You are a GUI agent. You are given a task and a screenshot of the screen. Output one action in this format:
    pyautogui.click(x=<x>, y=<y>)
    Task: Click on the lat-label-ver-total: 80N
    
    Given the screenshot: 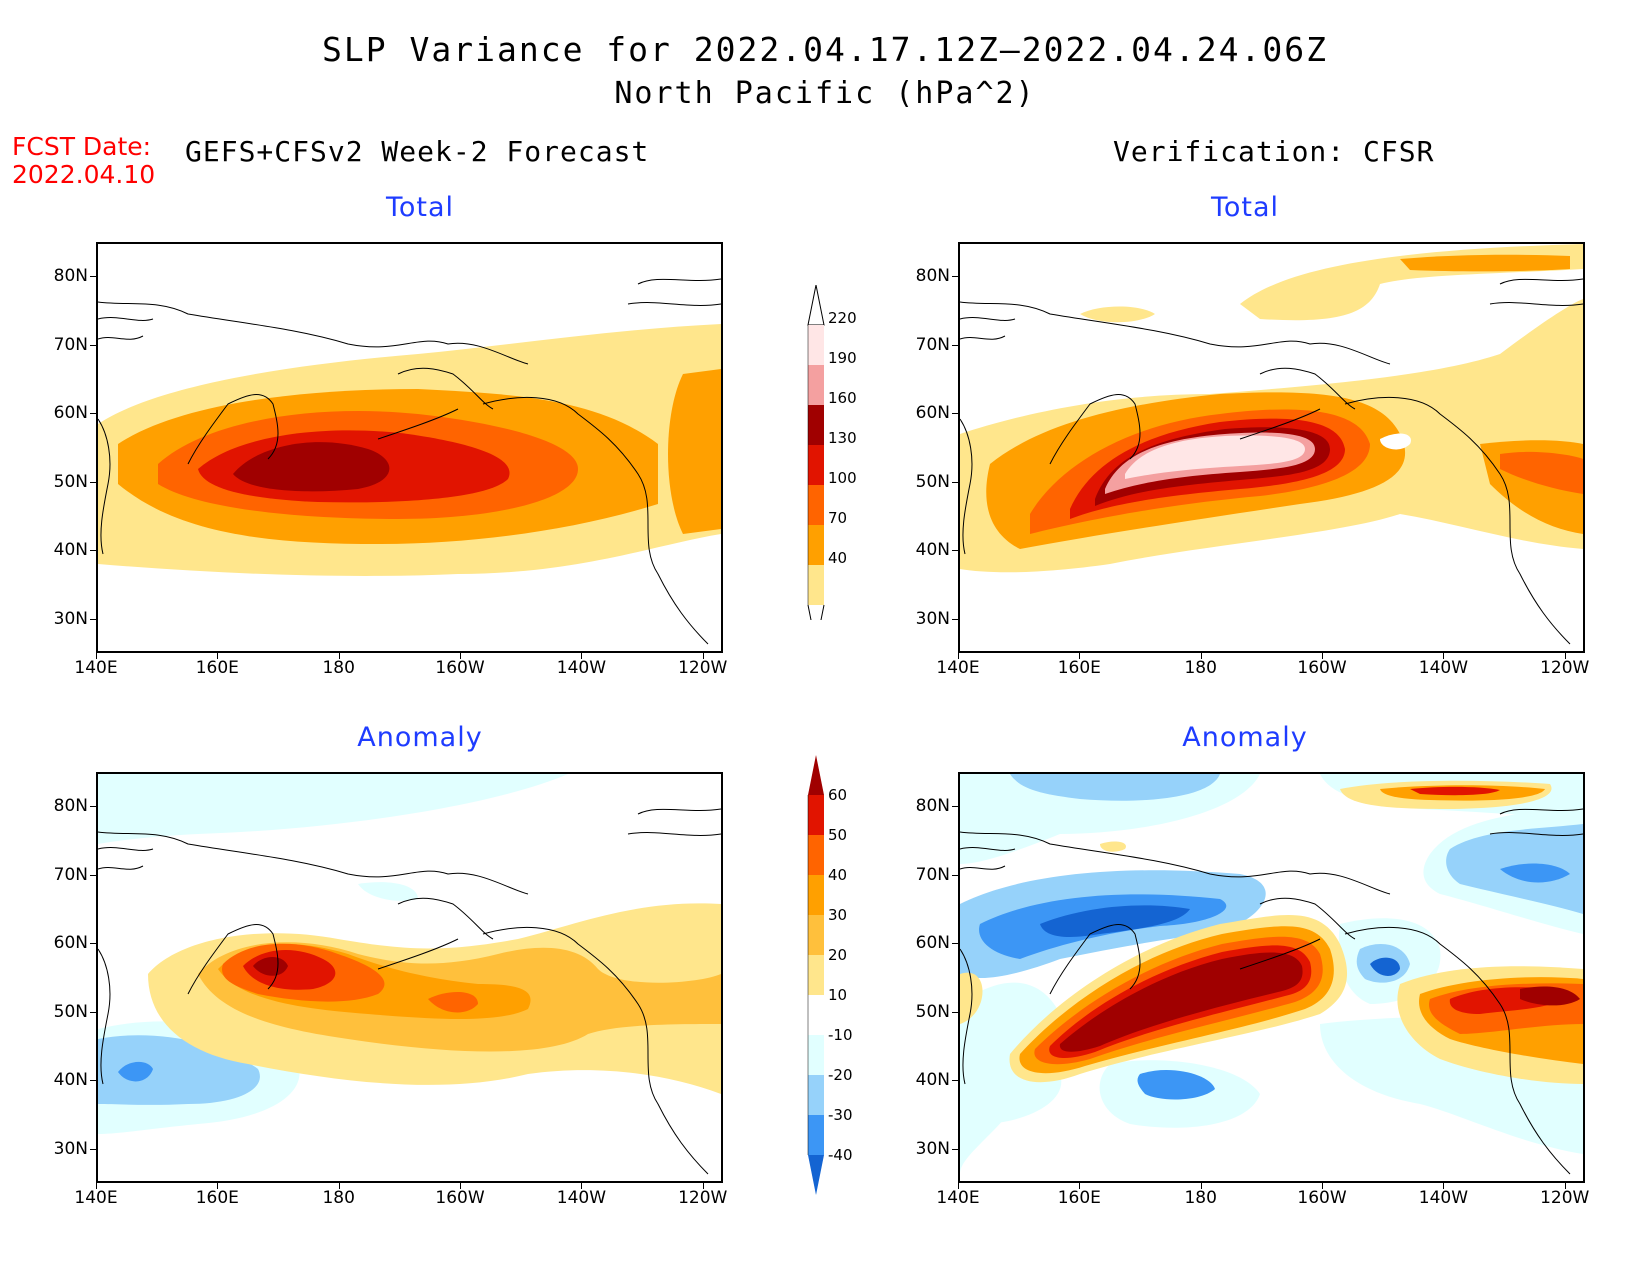 What is the action you would take?
    pyautogui.click(x=932, y=276)
    